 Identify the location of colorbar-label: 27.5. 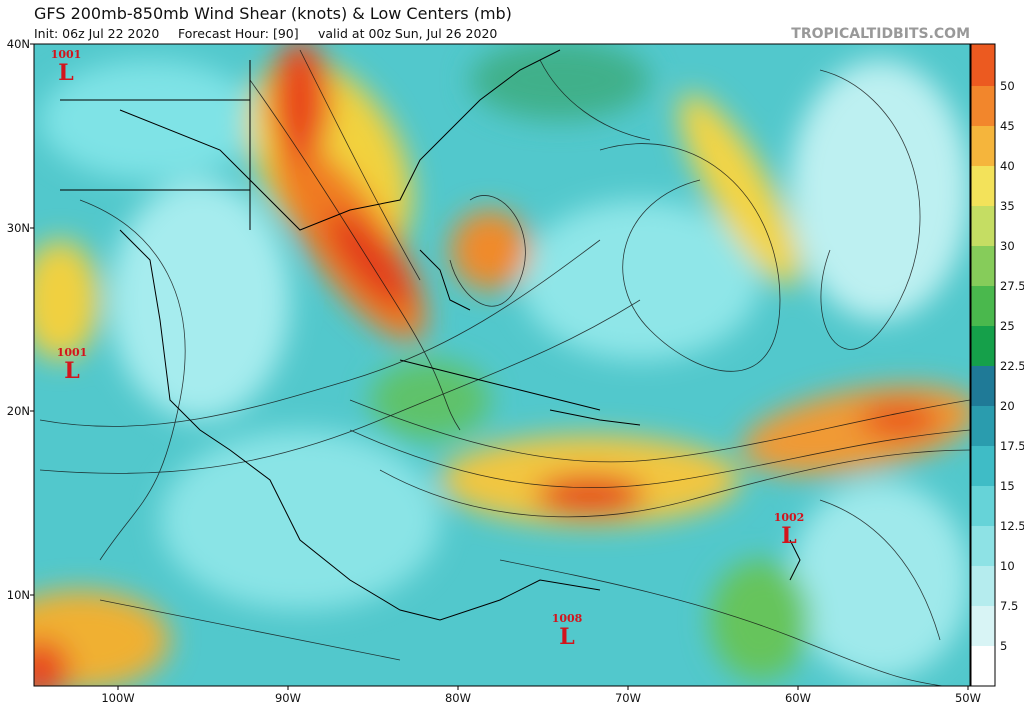
(1012, 286).